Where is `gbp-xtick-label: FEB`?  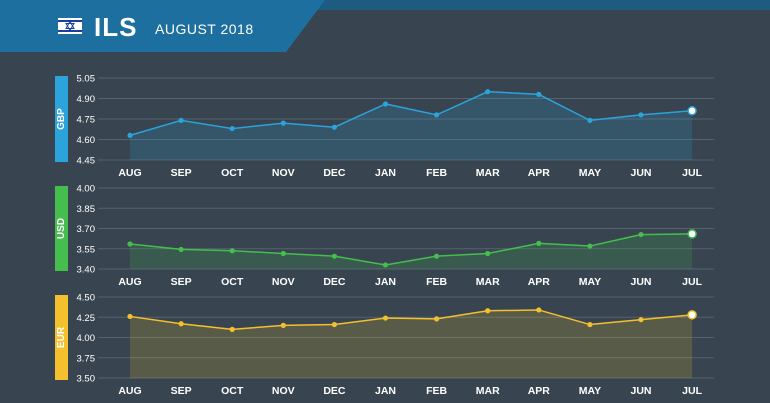 gbp-xtick-label: FEB is located at coordinates (436, 173).